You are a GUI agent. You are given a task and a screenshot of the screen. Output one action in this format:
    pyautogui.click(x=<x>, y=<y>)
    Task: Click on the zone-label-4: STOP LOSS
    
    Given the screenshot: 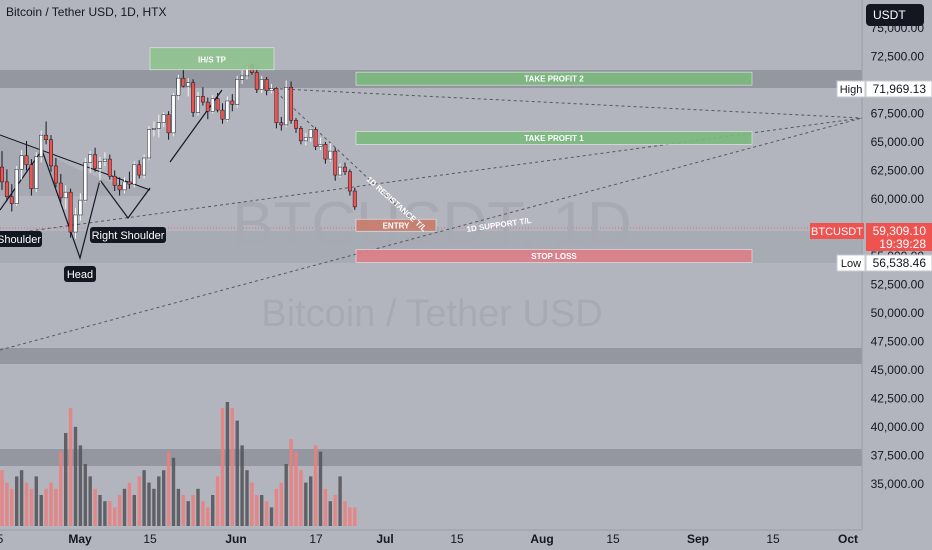 What is the action you would take?
    pyautogui.click(x=554, y=256)
    